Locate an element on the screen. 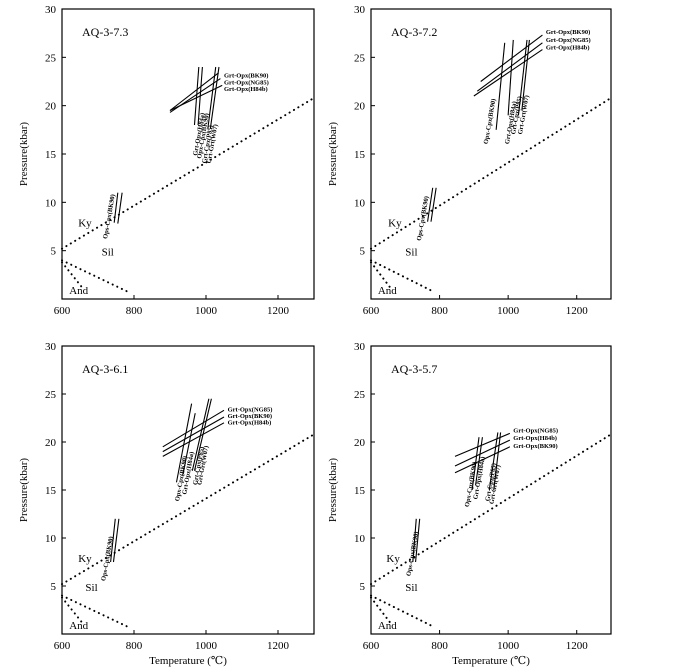  panel-4-ytick-label: 5 is located at coordinates (363, 587).